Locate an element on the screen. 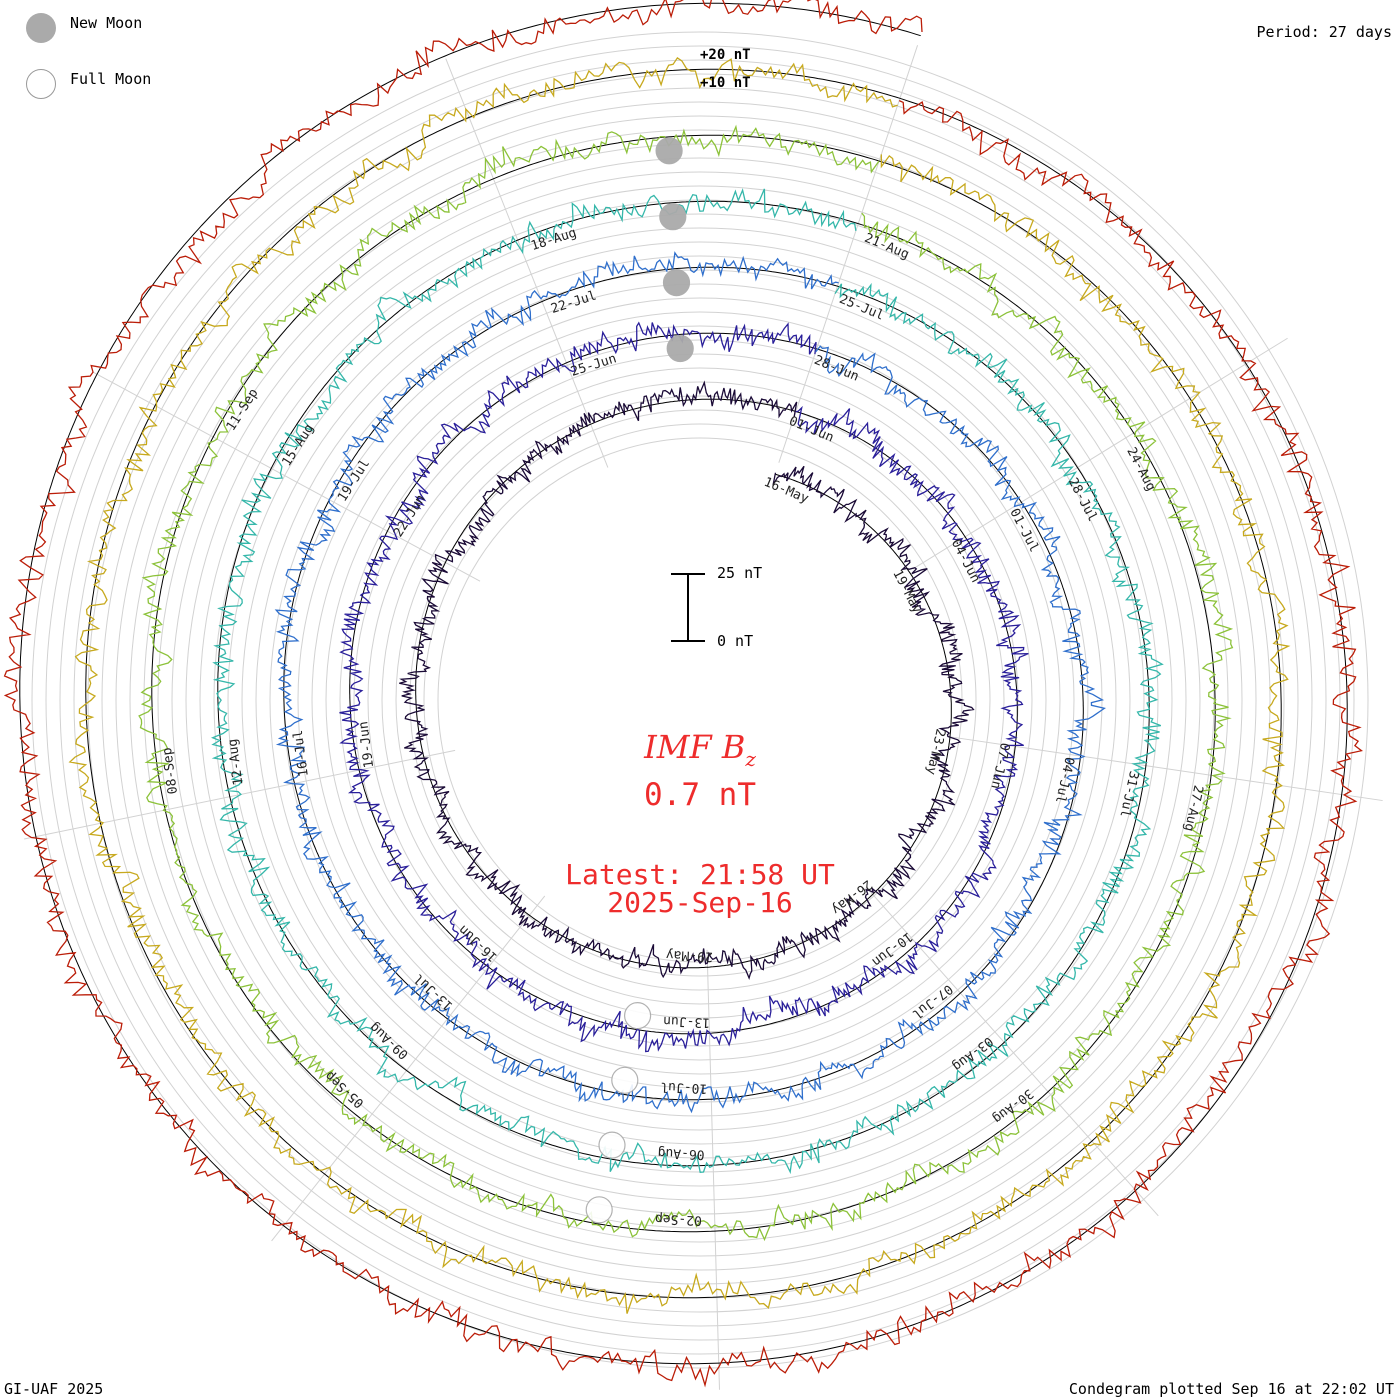  date-label: 08-Sep is located at coordinates (170, 770).